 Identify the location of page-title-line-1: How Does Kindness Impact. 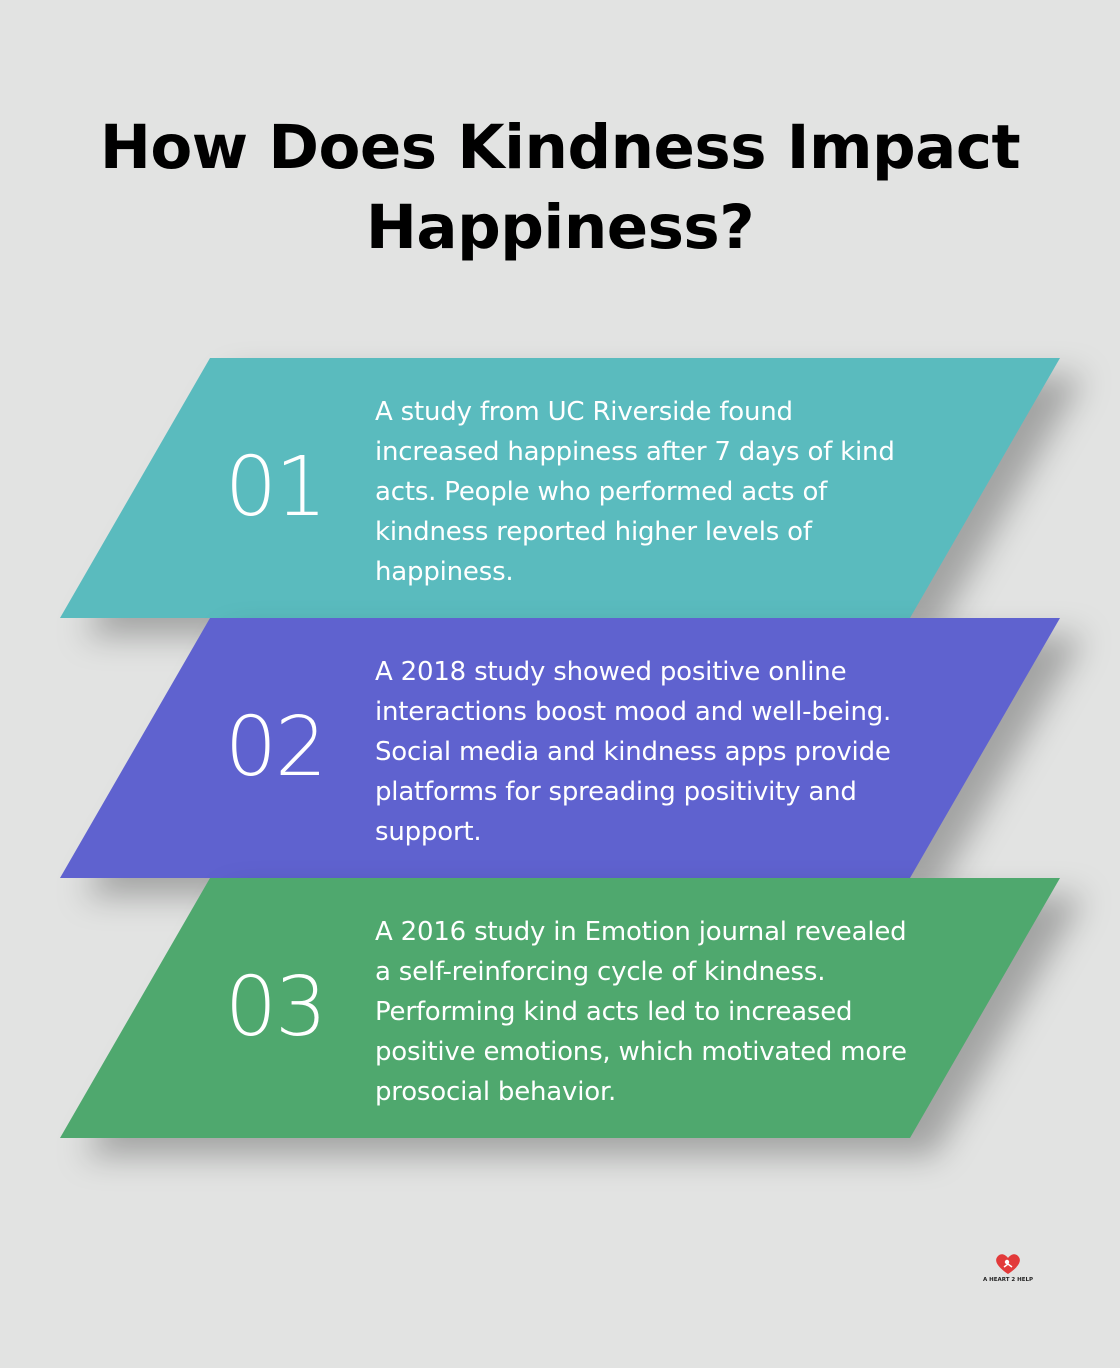
(560, 147).